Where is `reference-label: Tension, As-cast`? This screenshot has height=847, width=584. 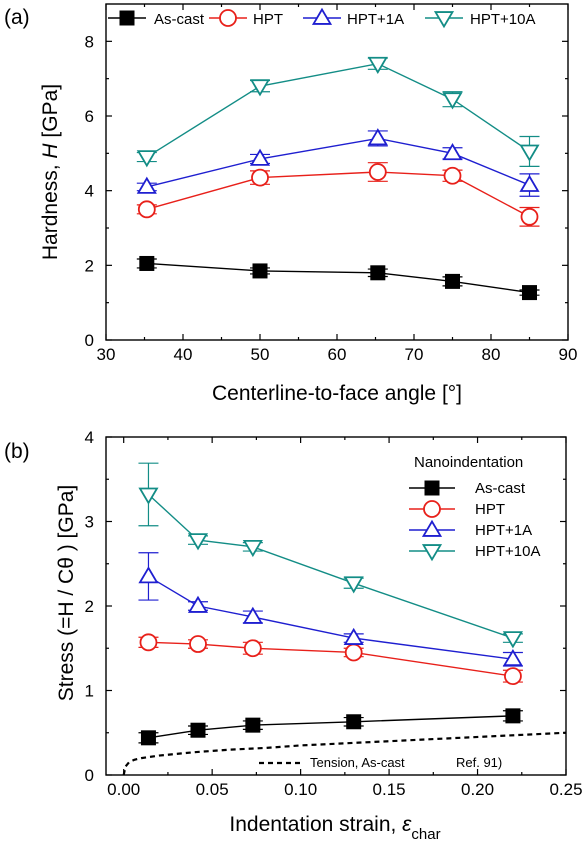 reference-label: Tension, As-cast is located at coordinates (357, 762).